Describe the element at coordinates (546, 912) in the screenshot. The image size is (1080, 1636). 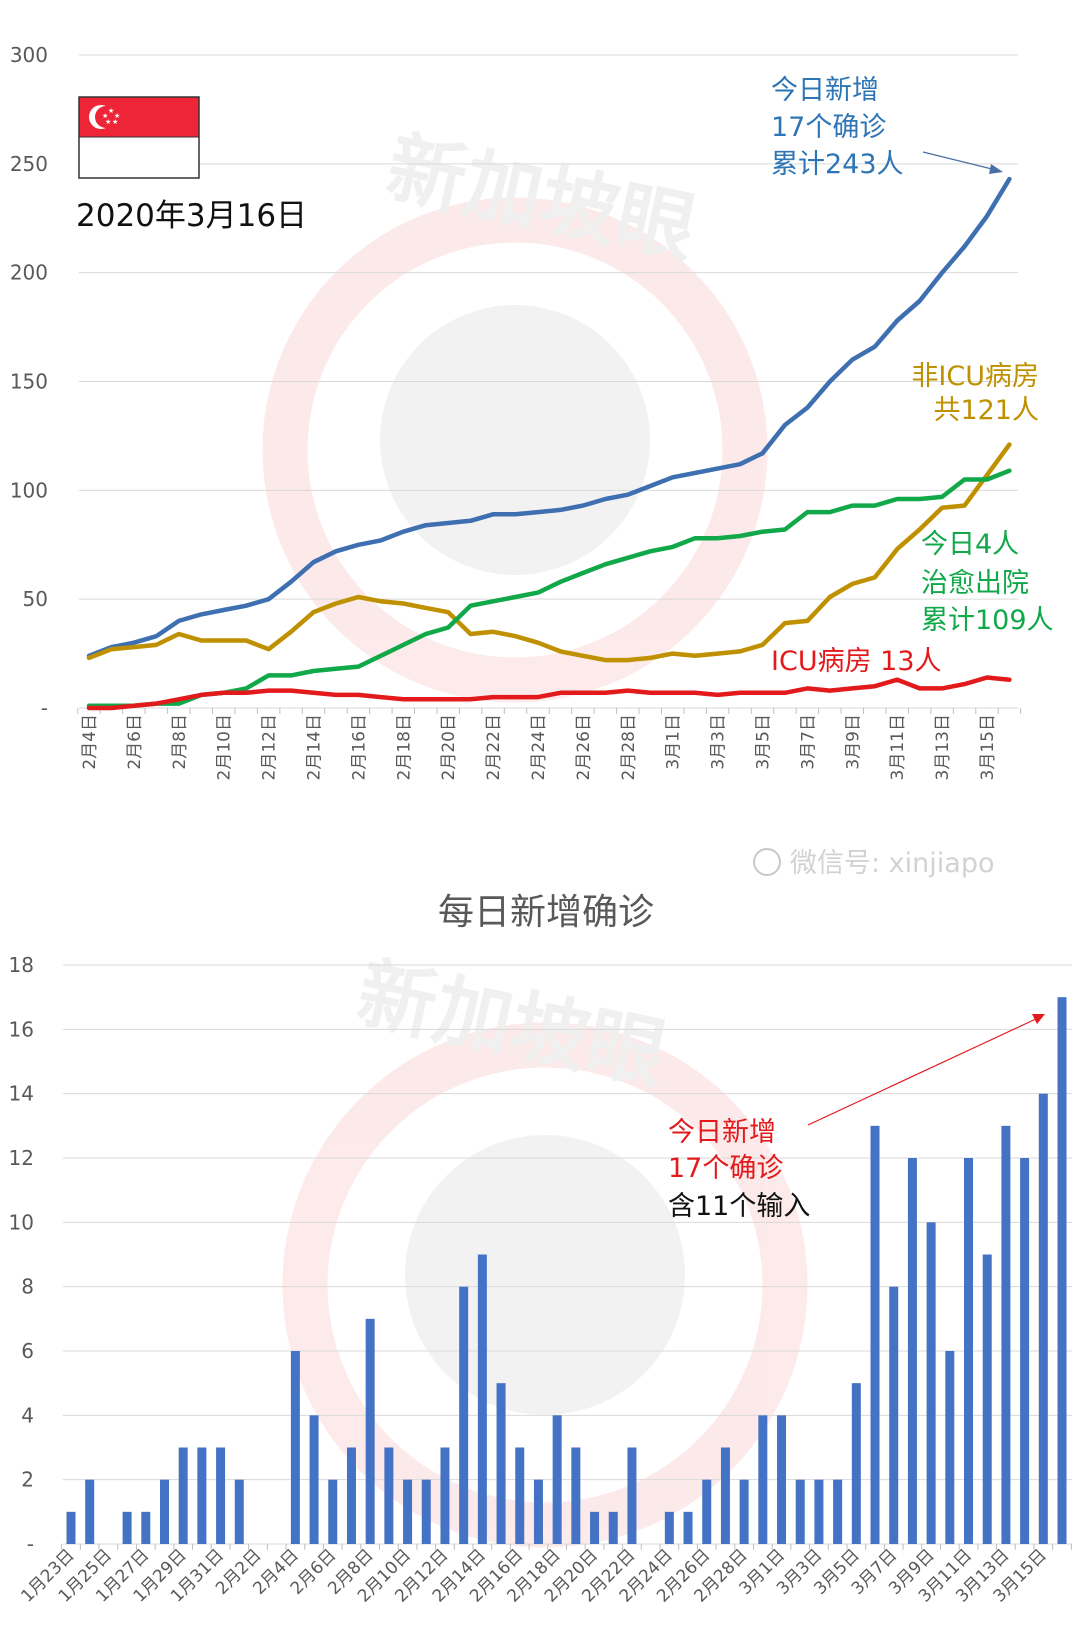
I see `bottom-chart-title: 每日新增确诊` at that location.